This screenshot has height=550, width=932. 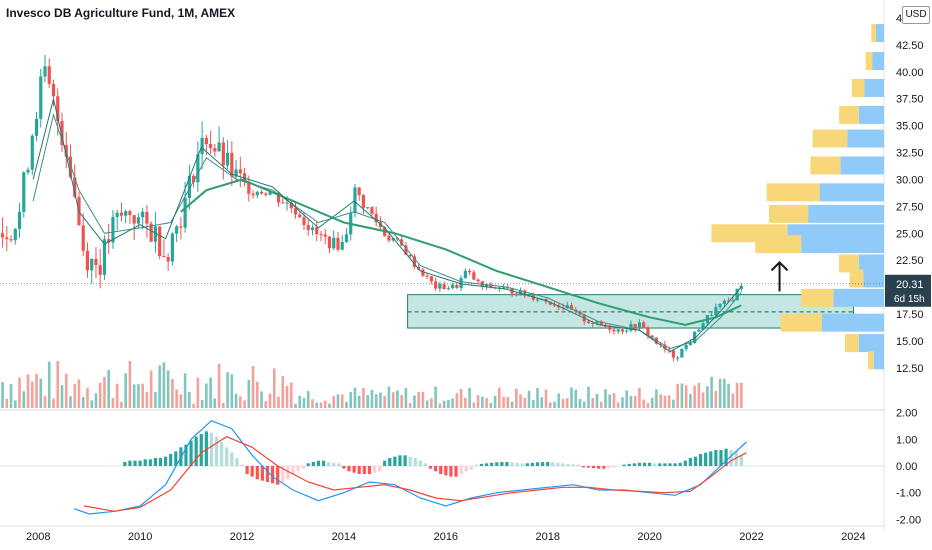 I want to click on price-tick-label: 37.50, so click(x=910, y=100).